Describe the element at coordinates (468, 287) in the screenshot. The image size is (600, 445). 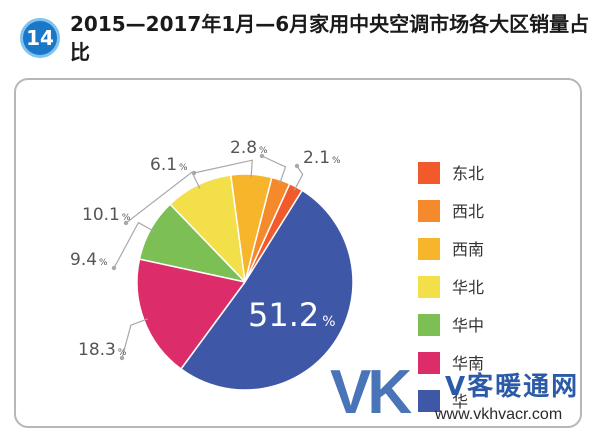
I see `legend-label-3: 华北` at that location.